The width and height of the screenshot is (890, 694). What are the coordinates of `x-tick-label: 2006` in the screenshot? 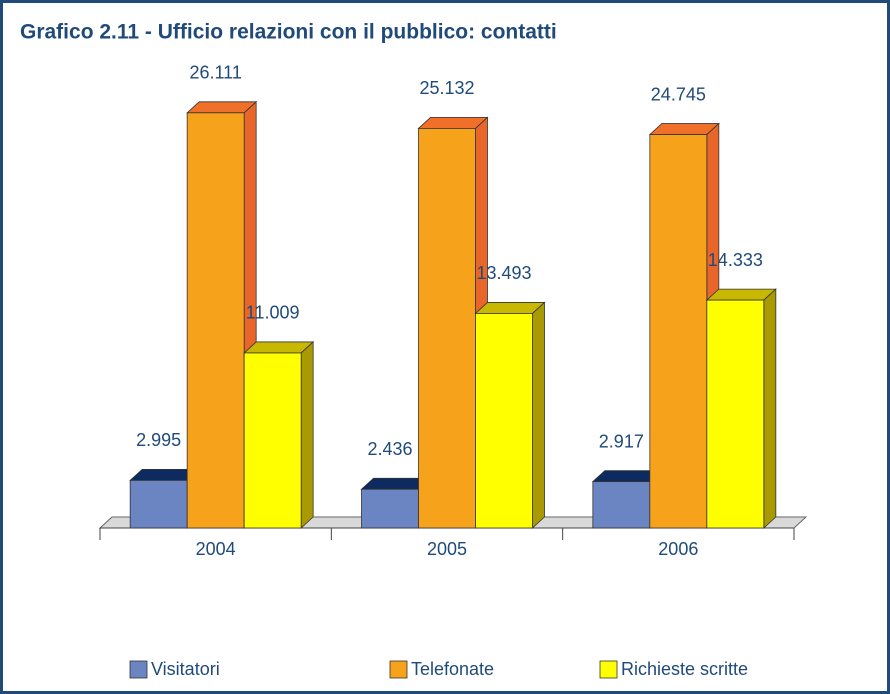 It's located at (678, 549).